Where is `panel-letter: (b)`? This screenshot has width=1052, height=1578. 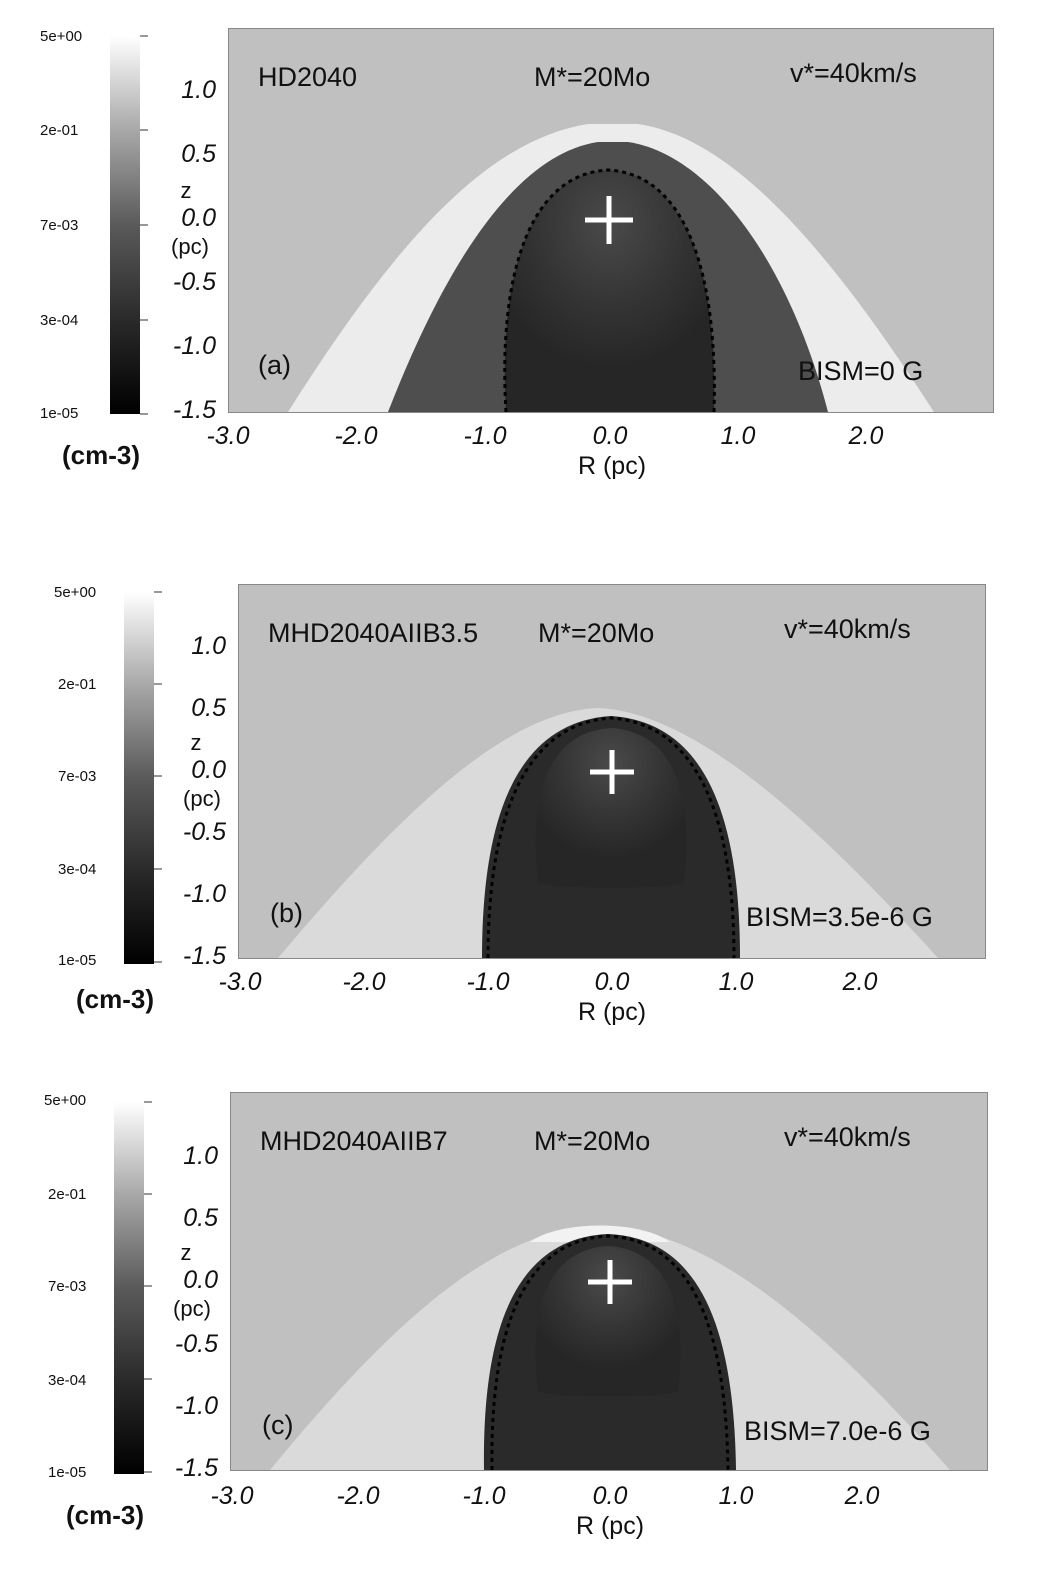 panel-letter: (b) is located at coordinates (286, 913).